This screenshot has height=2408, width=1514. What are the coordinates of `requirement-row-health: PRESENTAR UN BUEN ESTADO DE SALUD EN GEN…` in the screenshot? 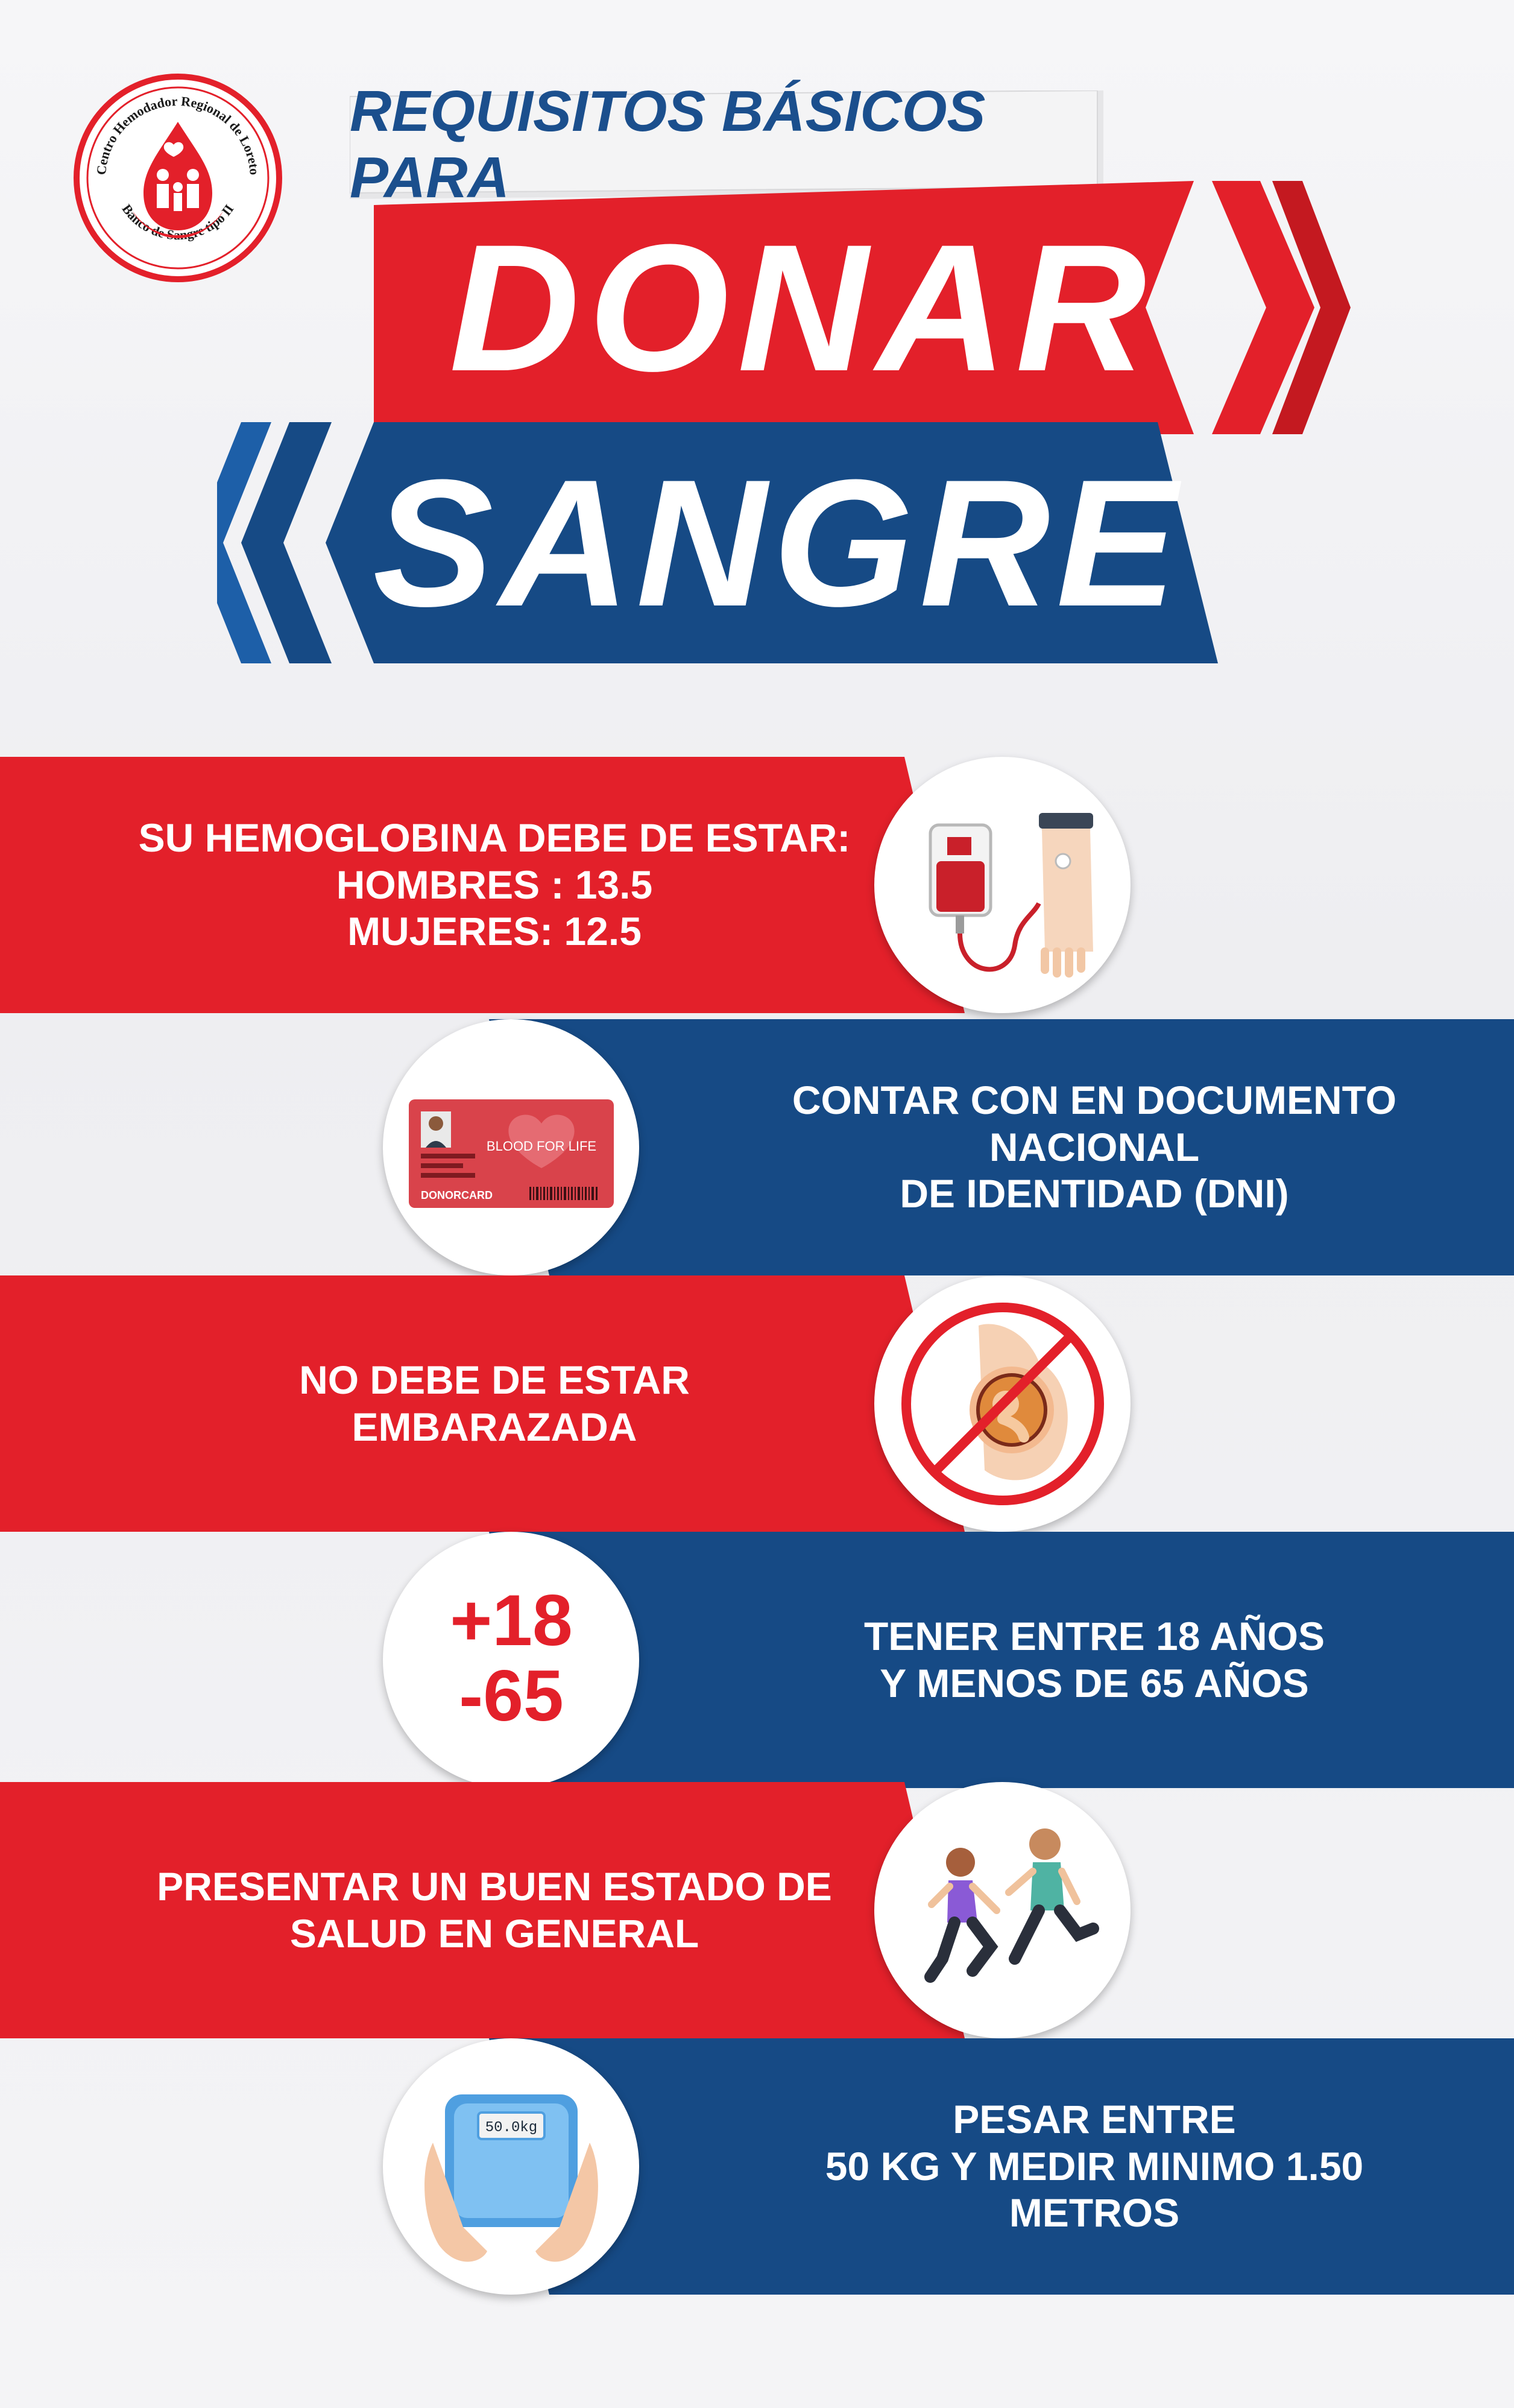 It's located at (757, 1910).